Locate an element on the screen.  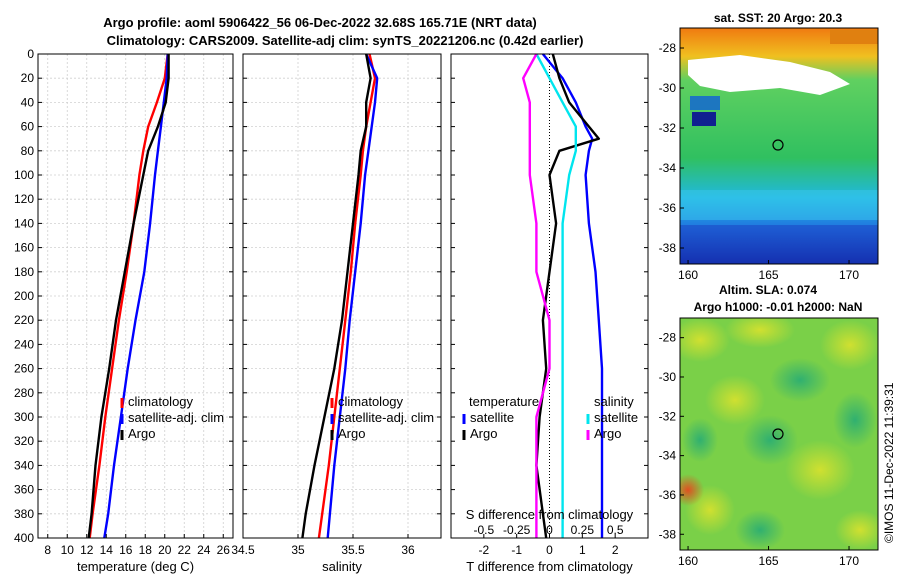
y-tick-label: 20 is located at coordinates (28, 78).